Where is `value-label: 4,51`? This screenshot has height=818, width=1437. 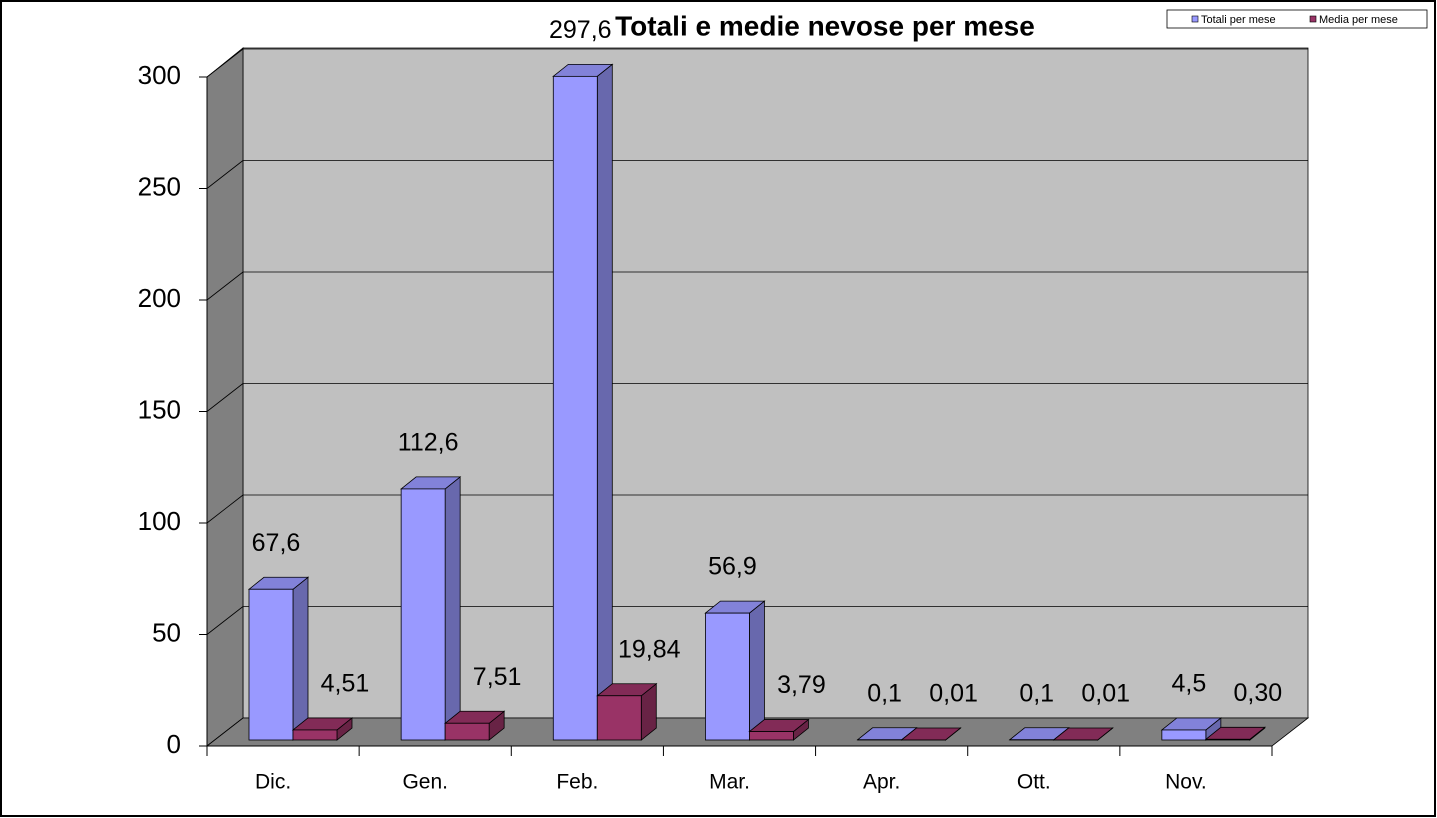 value-label: 4,51 is located at coordinates (345, 684).